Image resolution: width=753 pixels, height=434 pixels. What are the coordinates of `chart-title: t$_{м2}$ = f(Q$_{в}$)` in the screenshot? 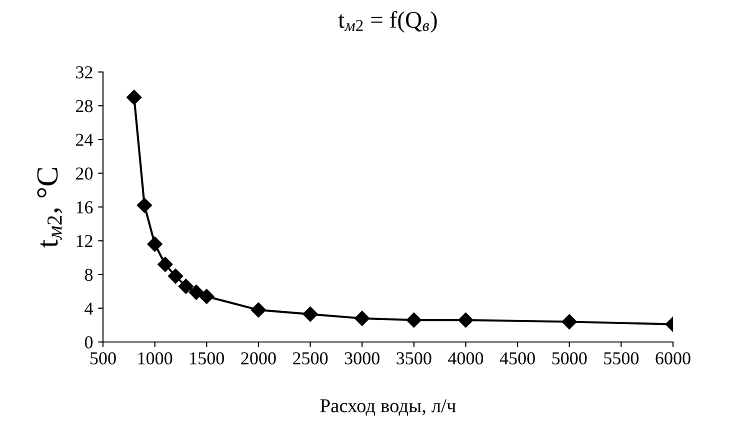 It's located at (387, 22).